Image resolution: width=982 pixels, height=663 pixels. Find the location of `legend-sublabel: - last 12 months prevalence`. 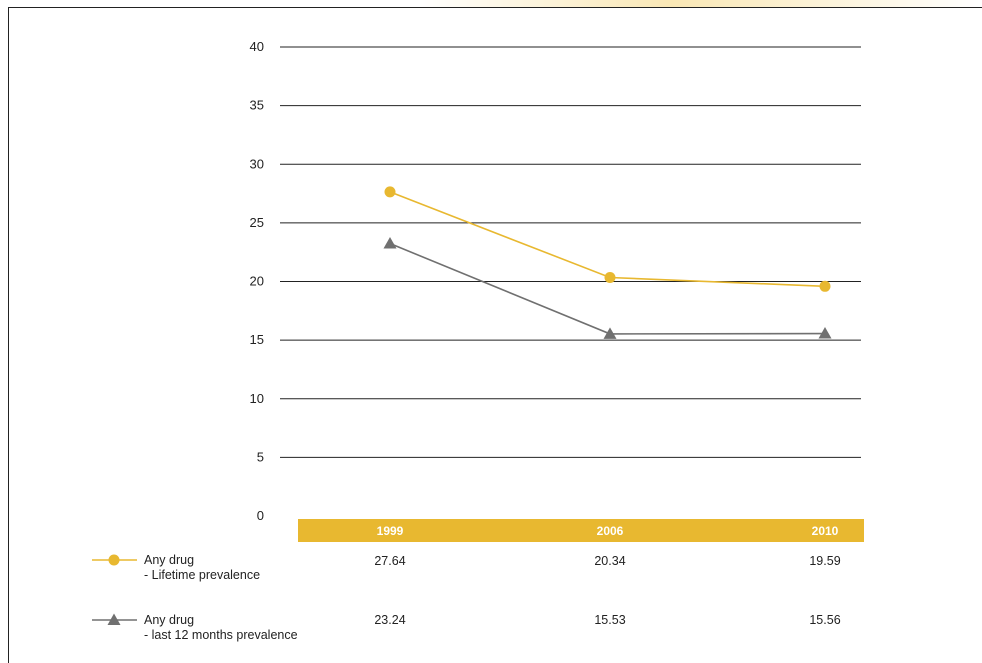

legend-sublabel: - last 12 months prevalence is located at coordinates (221, 635).